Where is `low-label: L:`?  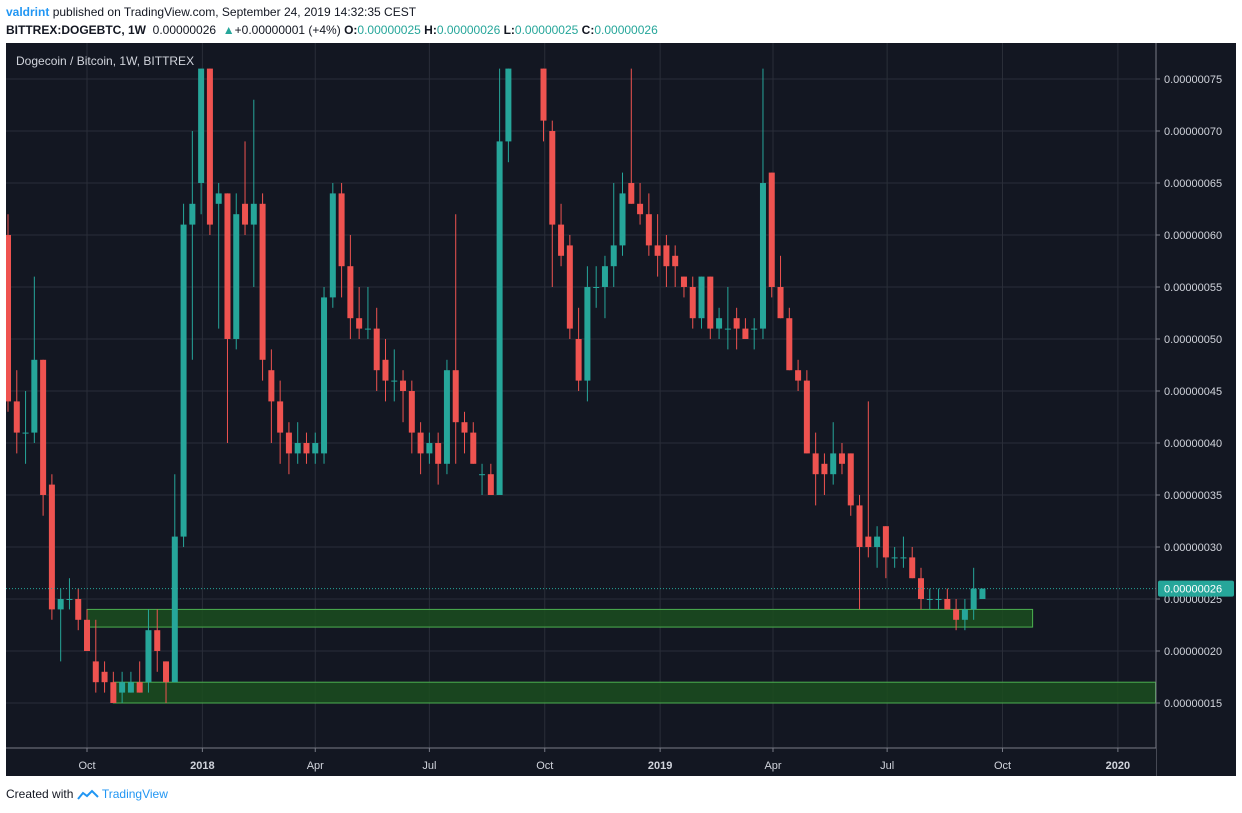 low-label: L: is located at coordinates (509, 30).